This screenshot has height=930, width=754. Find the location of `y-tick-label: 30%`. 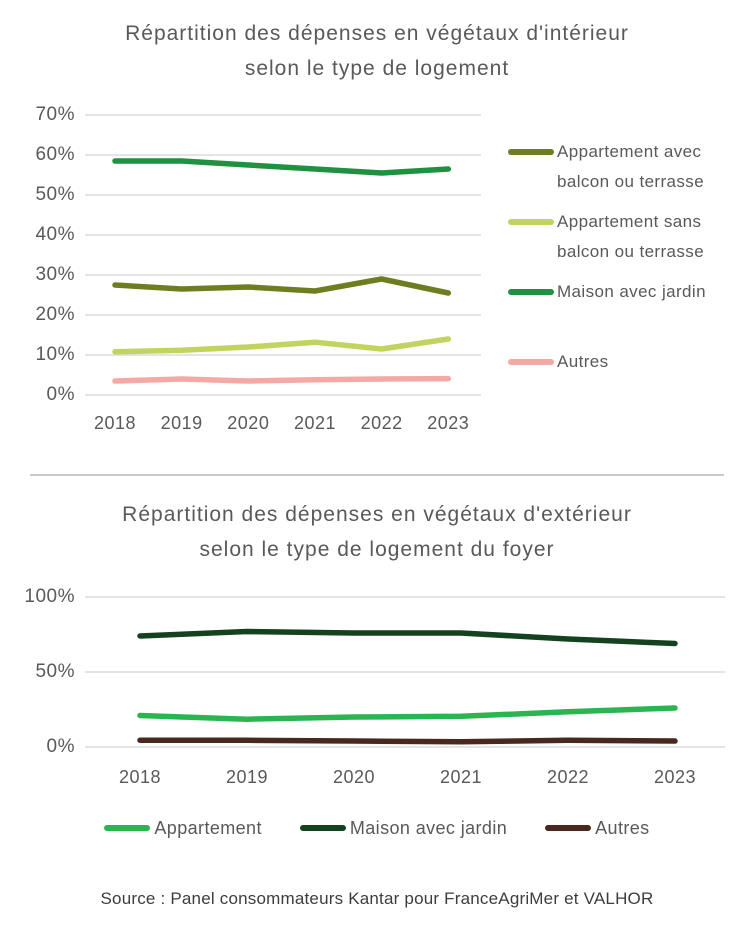

y-tick-label: 30% is located at coordinates (55, 274).